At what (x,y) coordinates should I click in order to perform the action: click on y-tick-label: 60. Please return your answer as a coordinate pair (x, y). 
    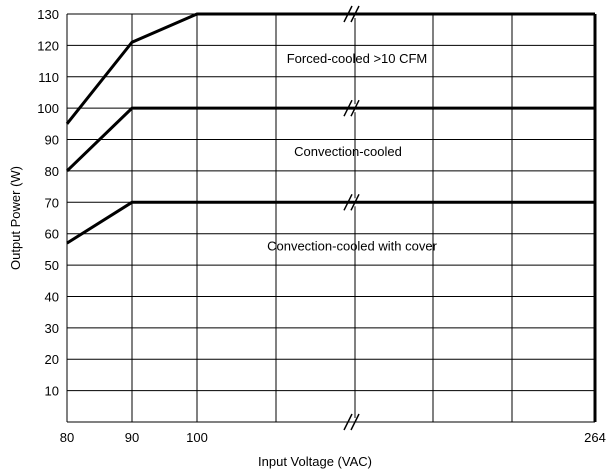
    Looking at the image, I should click on (52, 234).